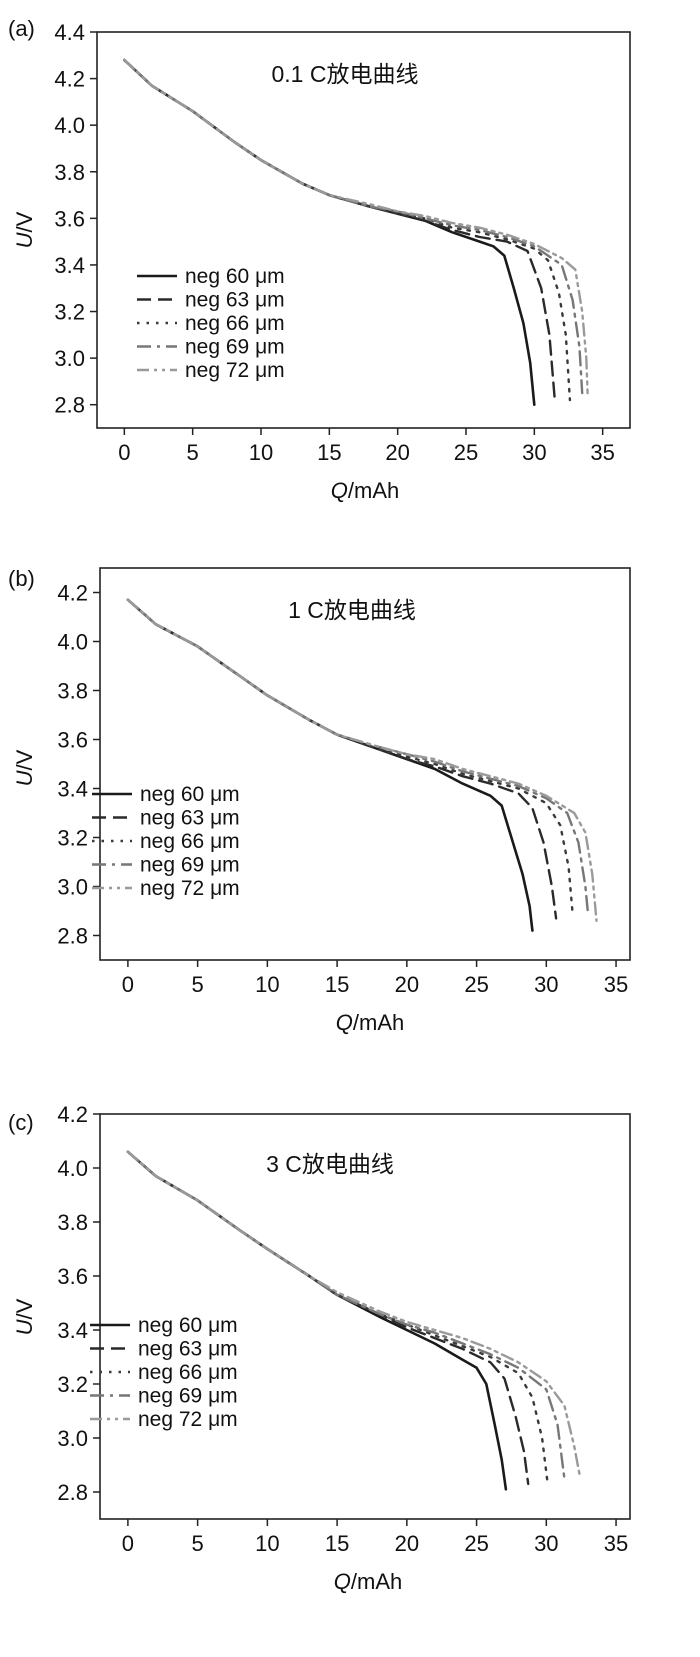  What do you see at coordinates (330, 1164) in the screenshot?
I see `chart-title: 3 C放电曲线` at bounding box center [330, 1164].